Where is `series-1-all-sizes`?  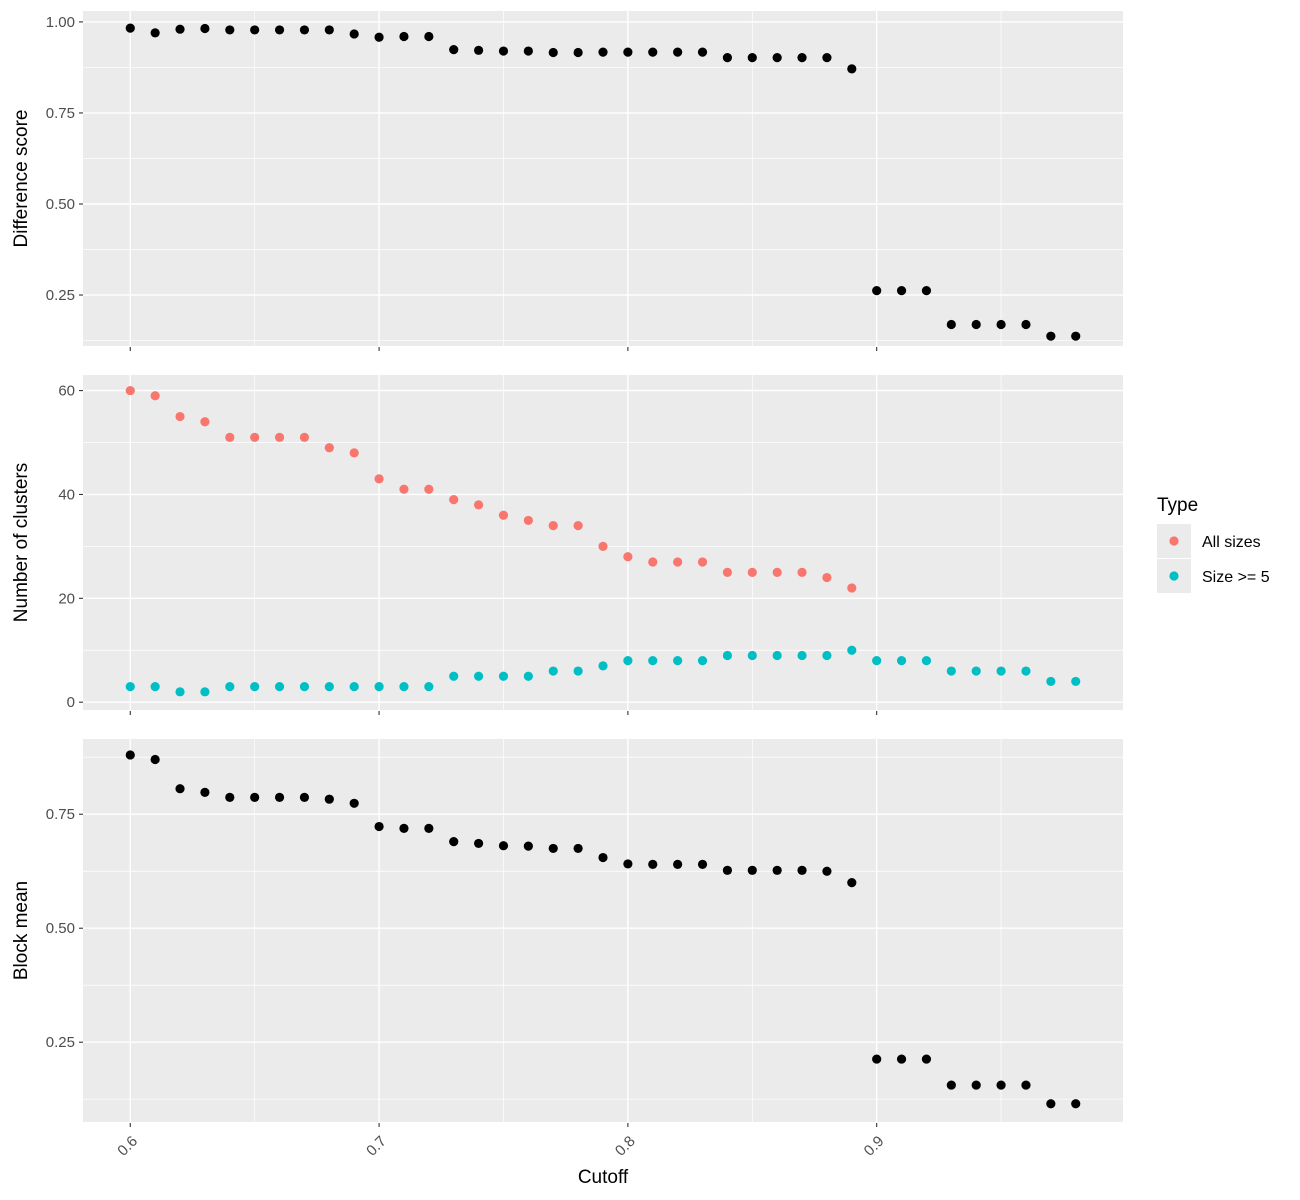
series-1-all-sizes is located at coordinates (491, 489).